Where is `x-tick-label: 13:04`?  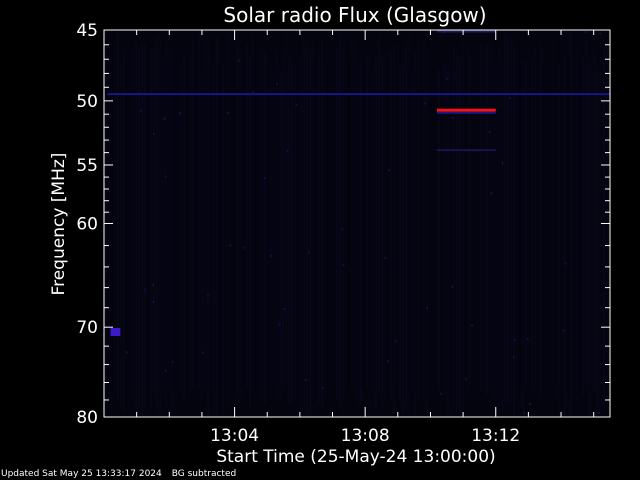
x-tick-label: 13:04 is located at coordinates (234, 436).